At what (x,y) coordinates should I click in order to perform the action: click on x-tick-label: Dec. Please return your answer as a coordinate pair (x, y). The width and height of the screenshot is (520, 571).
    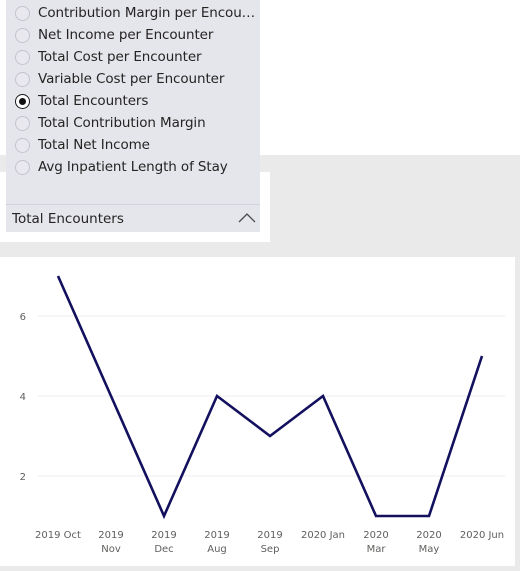
    Looking at the image, I should click on (163, 549).